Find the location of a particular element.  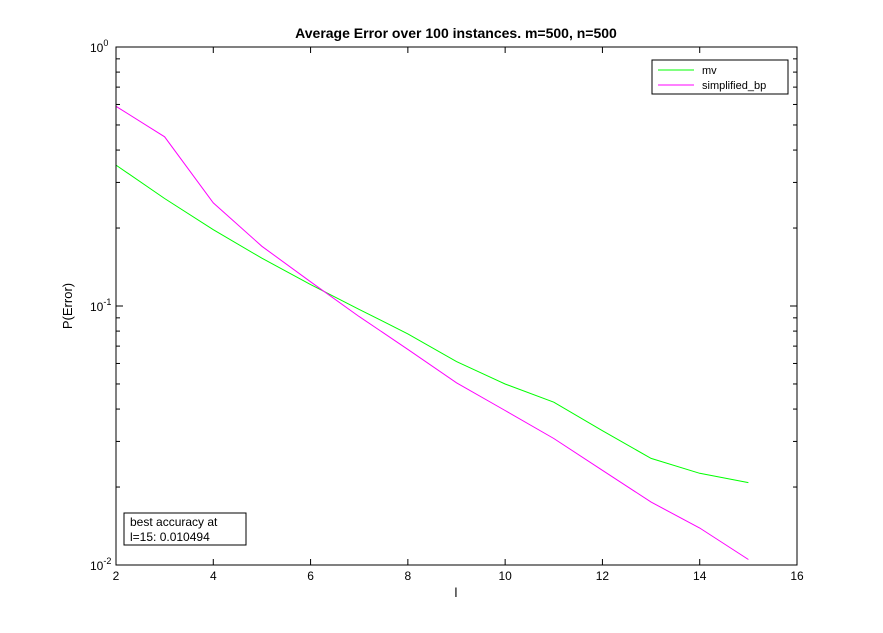

x-axis-label: l is located at coordinates (456, 592).